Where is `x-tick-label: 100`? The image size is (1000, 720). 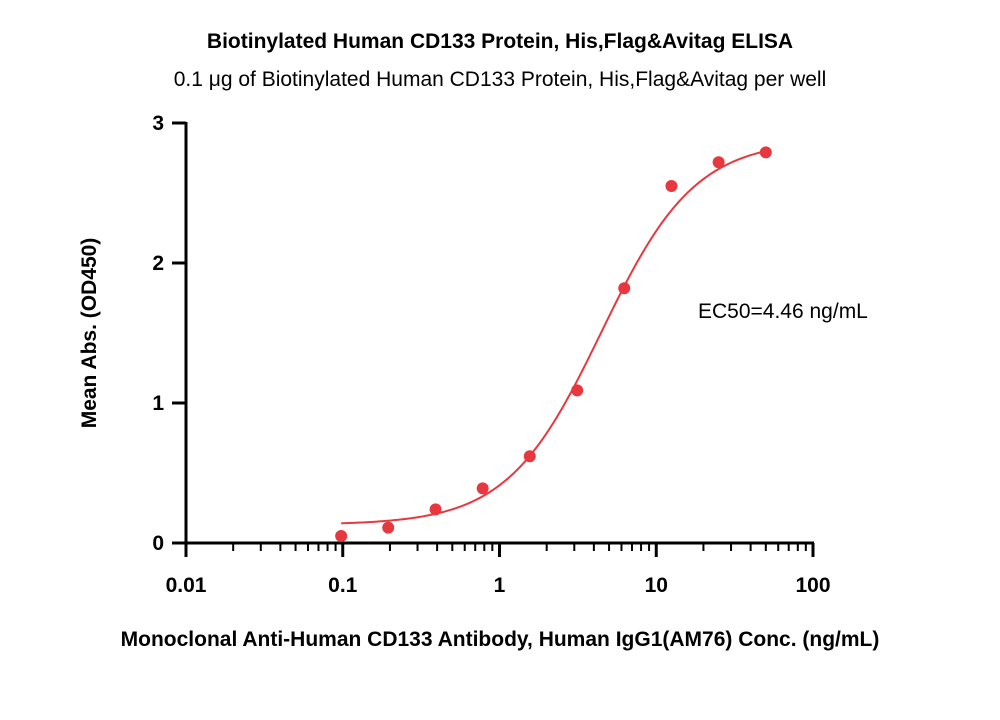
x-tick-label: 100 is located at coordinates (812, 585).